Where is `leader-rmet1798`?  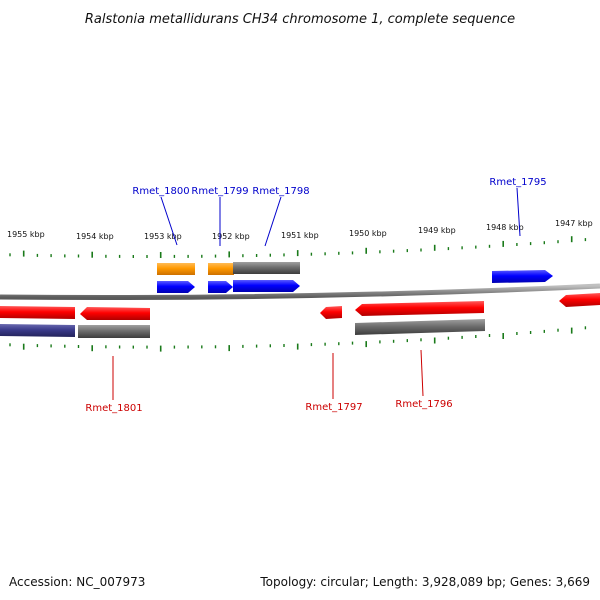
leader-rmet1798 is located at coordinates (273, 221).